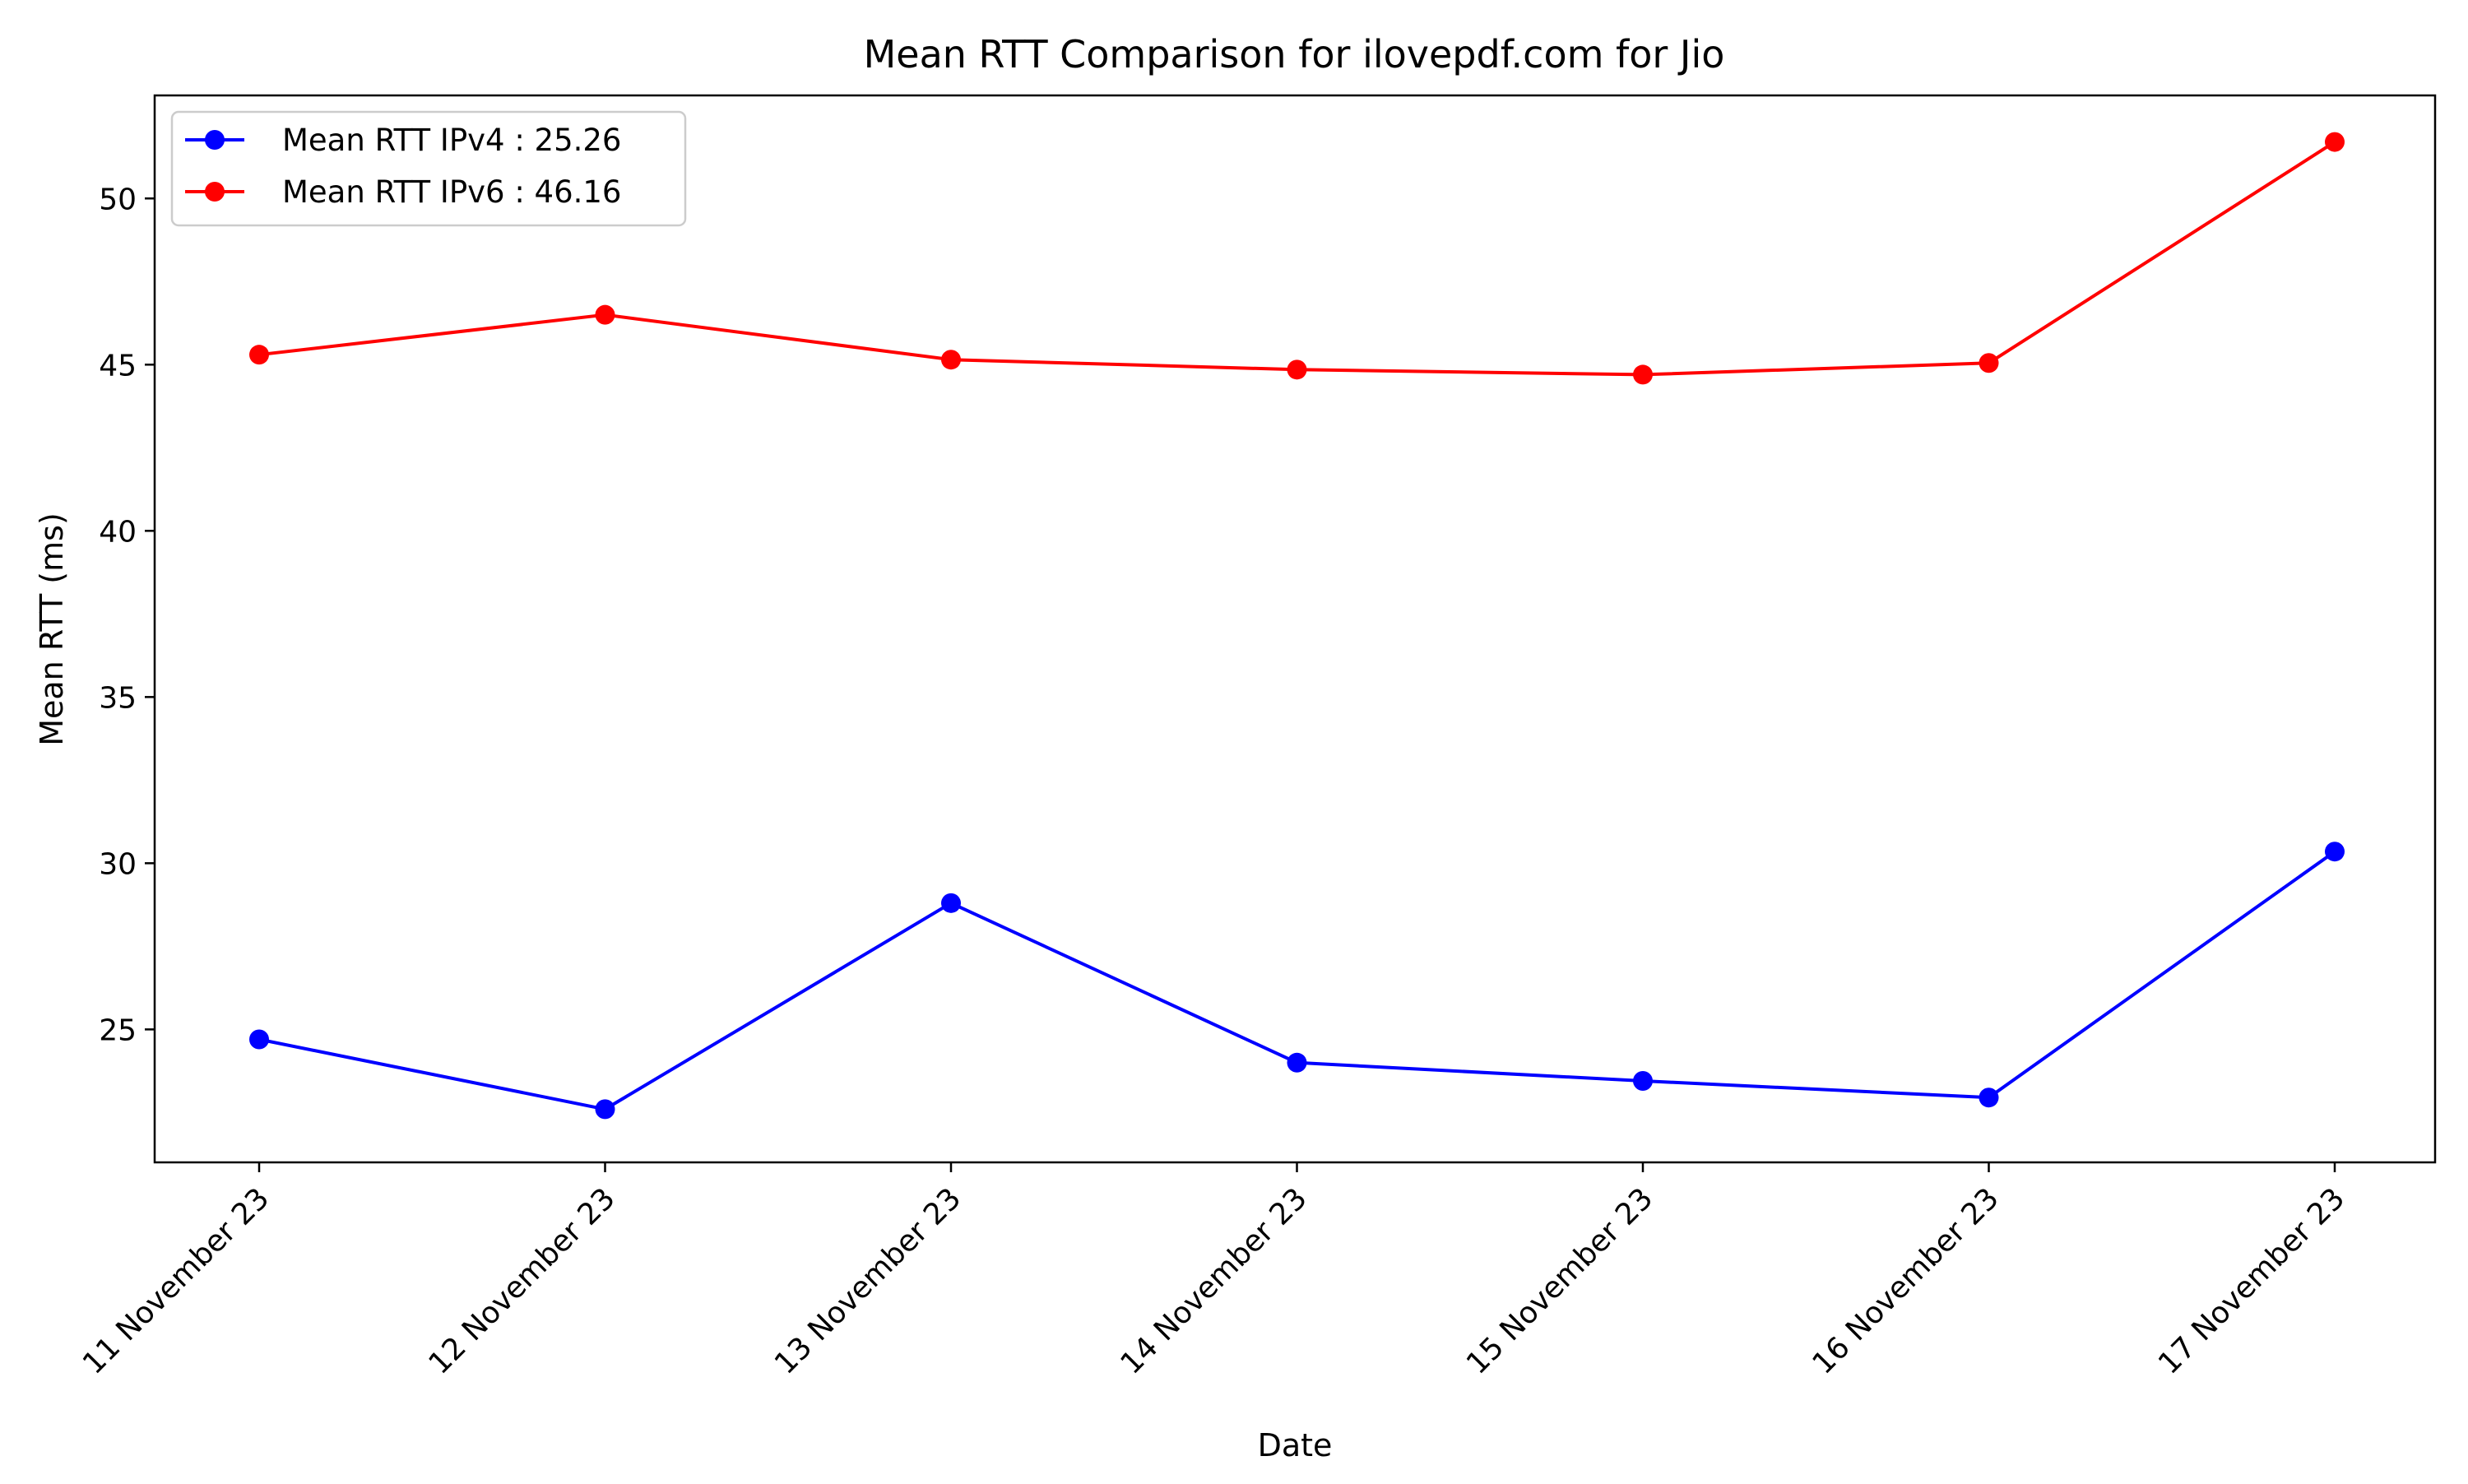 This screenshot has width=2468, height=1484. I want to click on y-tick-label: 45, so click(118, 366).